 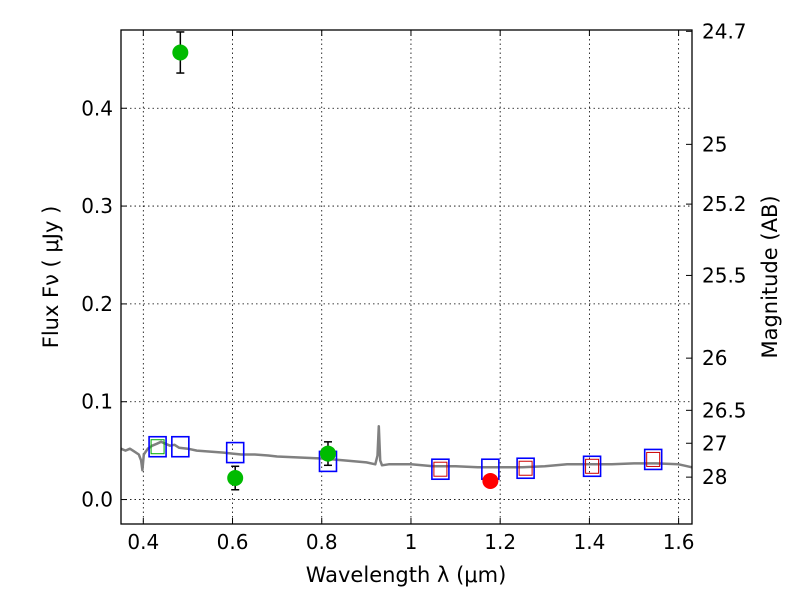 What do you see at coordinates (406, 575) in the screenshot?
I see `x-axis-title: Wavelength λ (μm)` at bounding box center [406, 575].